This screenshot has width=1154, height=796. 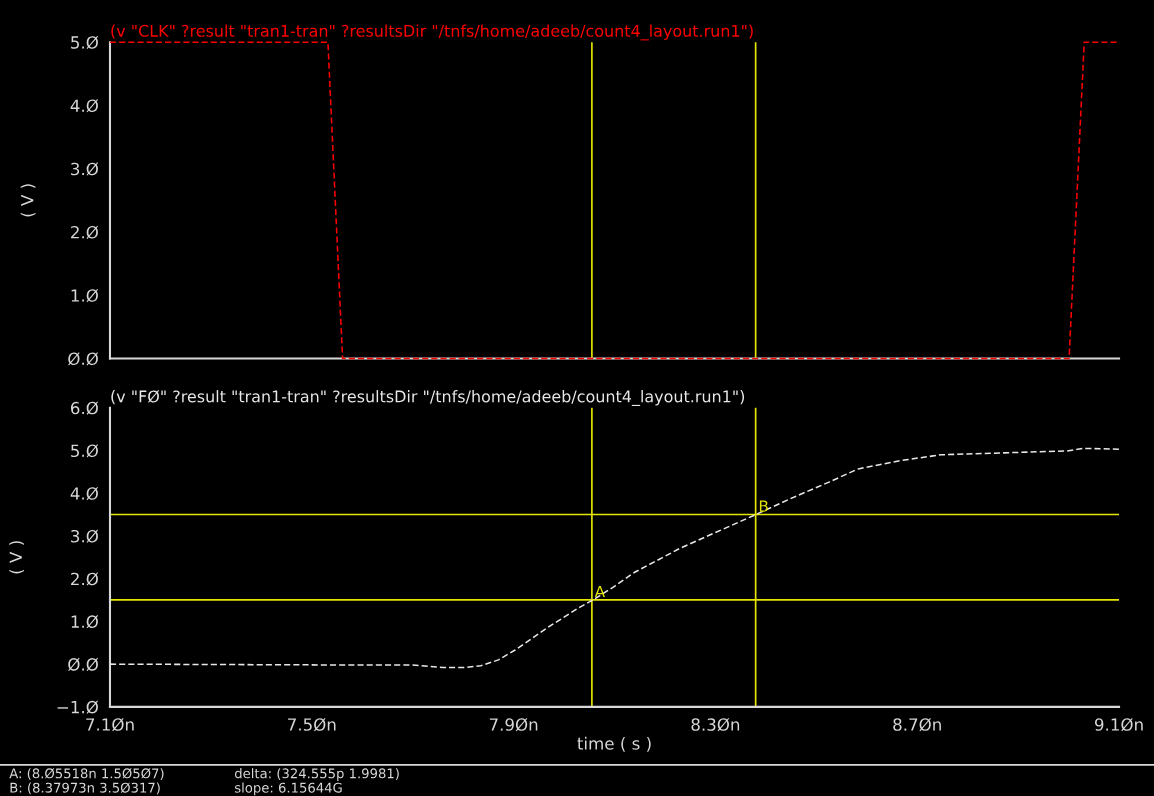 What do you see at coordinates (513, 724) in the screenshot?
I see `x-tick-label: 7.9Øn` at bounding box center [513, 724].